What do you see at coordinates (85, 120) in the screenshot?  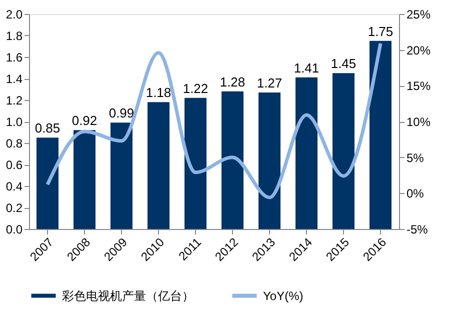 I see `data-label: 0.92` at bounding box center [85, 120].